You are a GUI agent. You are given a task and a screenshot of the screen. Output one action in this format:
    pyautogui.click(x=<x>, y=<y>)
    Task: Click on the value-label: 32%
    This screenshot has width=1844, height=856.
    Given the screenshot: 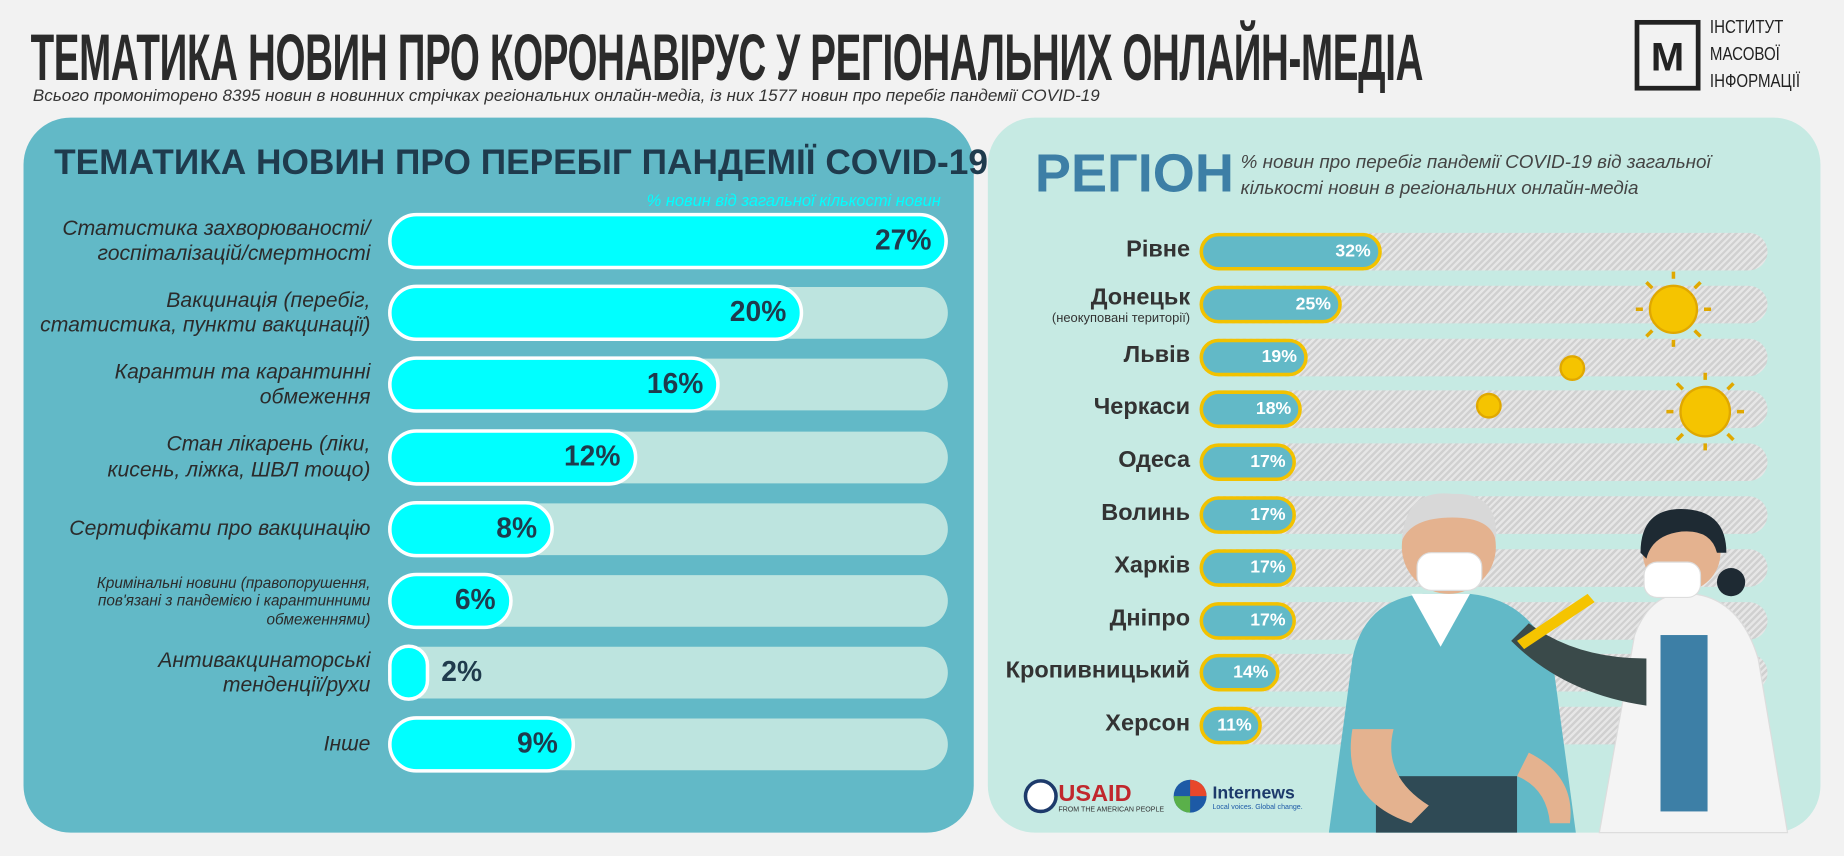 What is the action you would take?
    pyautogui.click(x=1353, y=251)
    